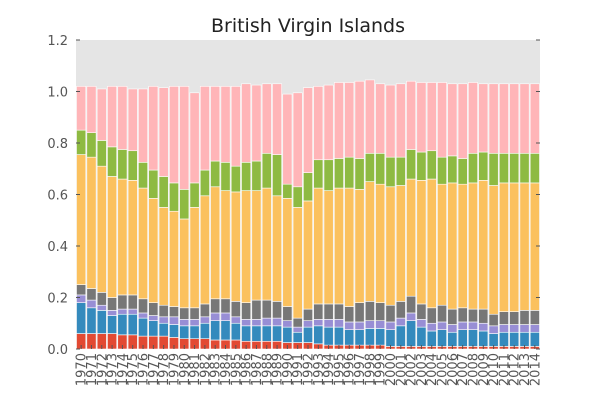 Image resolution: width=600 pixels, height=400 pixels. What do you see at coordinates (412, 369) in the screenshot?
I see `x-tick-label: 2002` at bounding box center [412, 369].